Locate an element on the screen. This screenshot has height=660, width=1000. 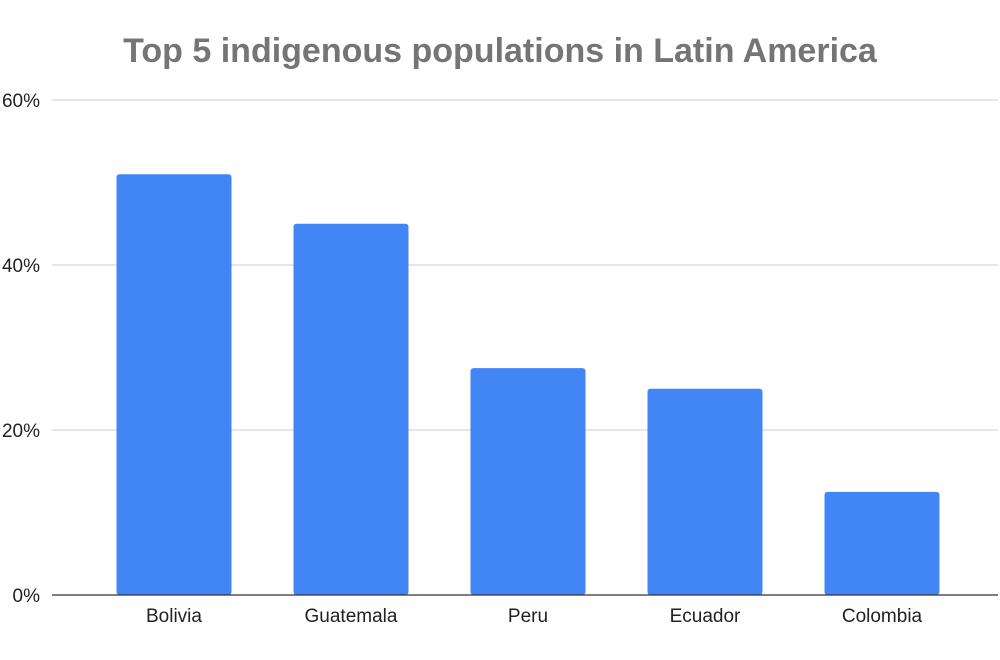
x-axis-tick-labels: Bolivia Guatemala Peru Ecuador Colombia is located at coordinates (534, 616).